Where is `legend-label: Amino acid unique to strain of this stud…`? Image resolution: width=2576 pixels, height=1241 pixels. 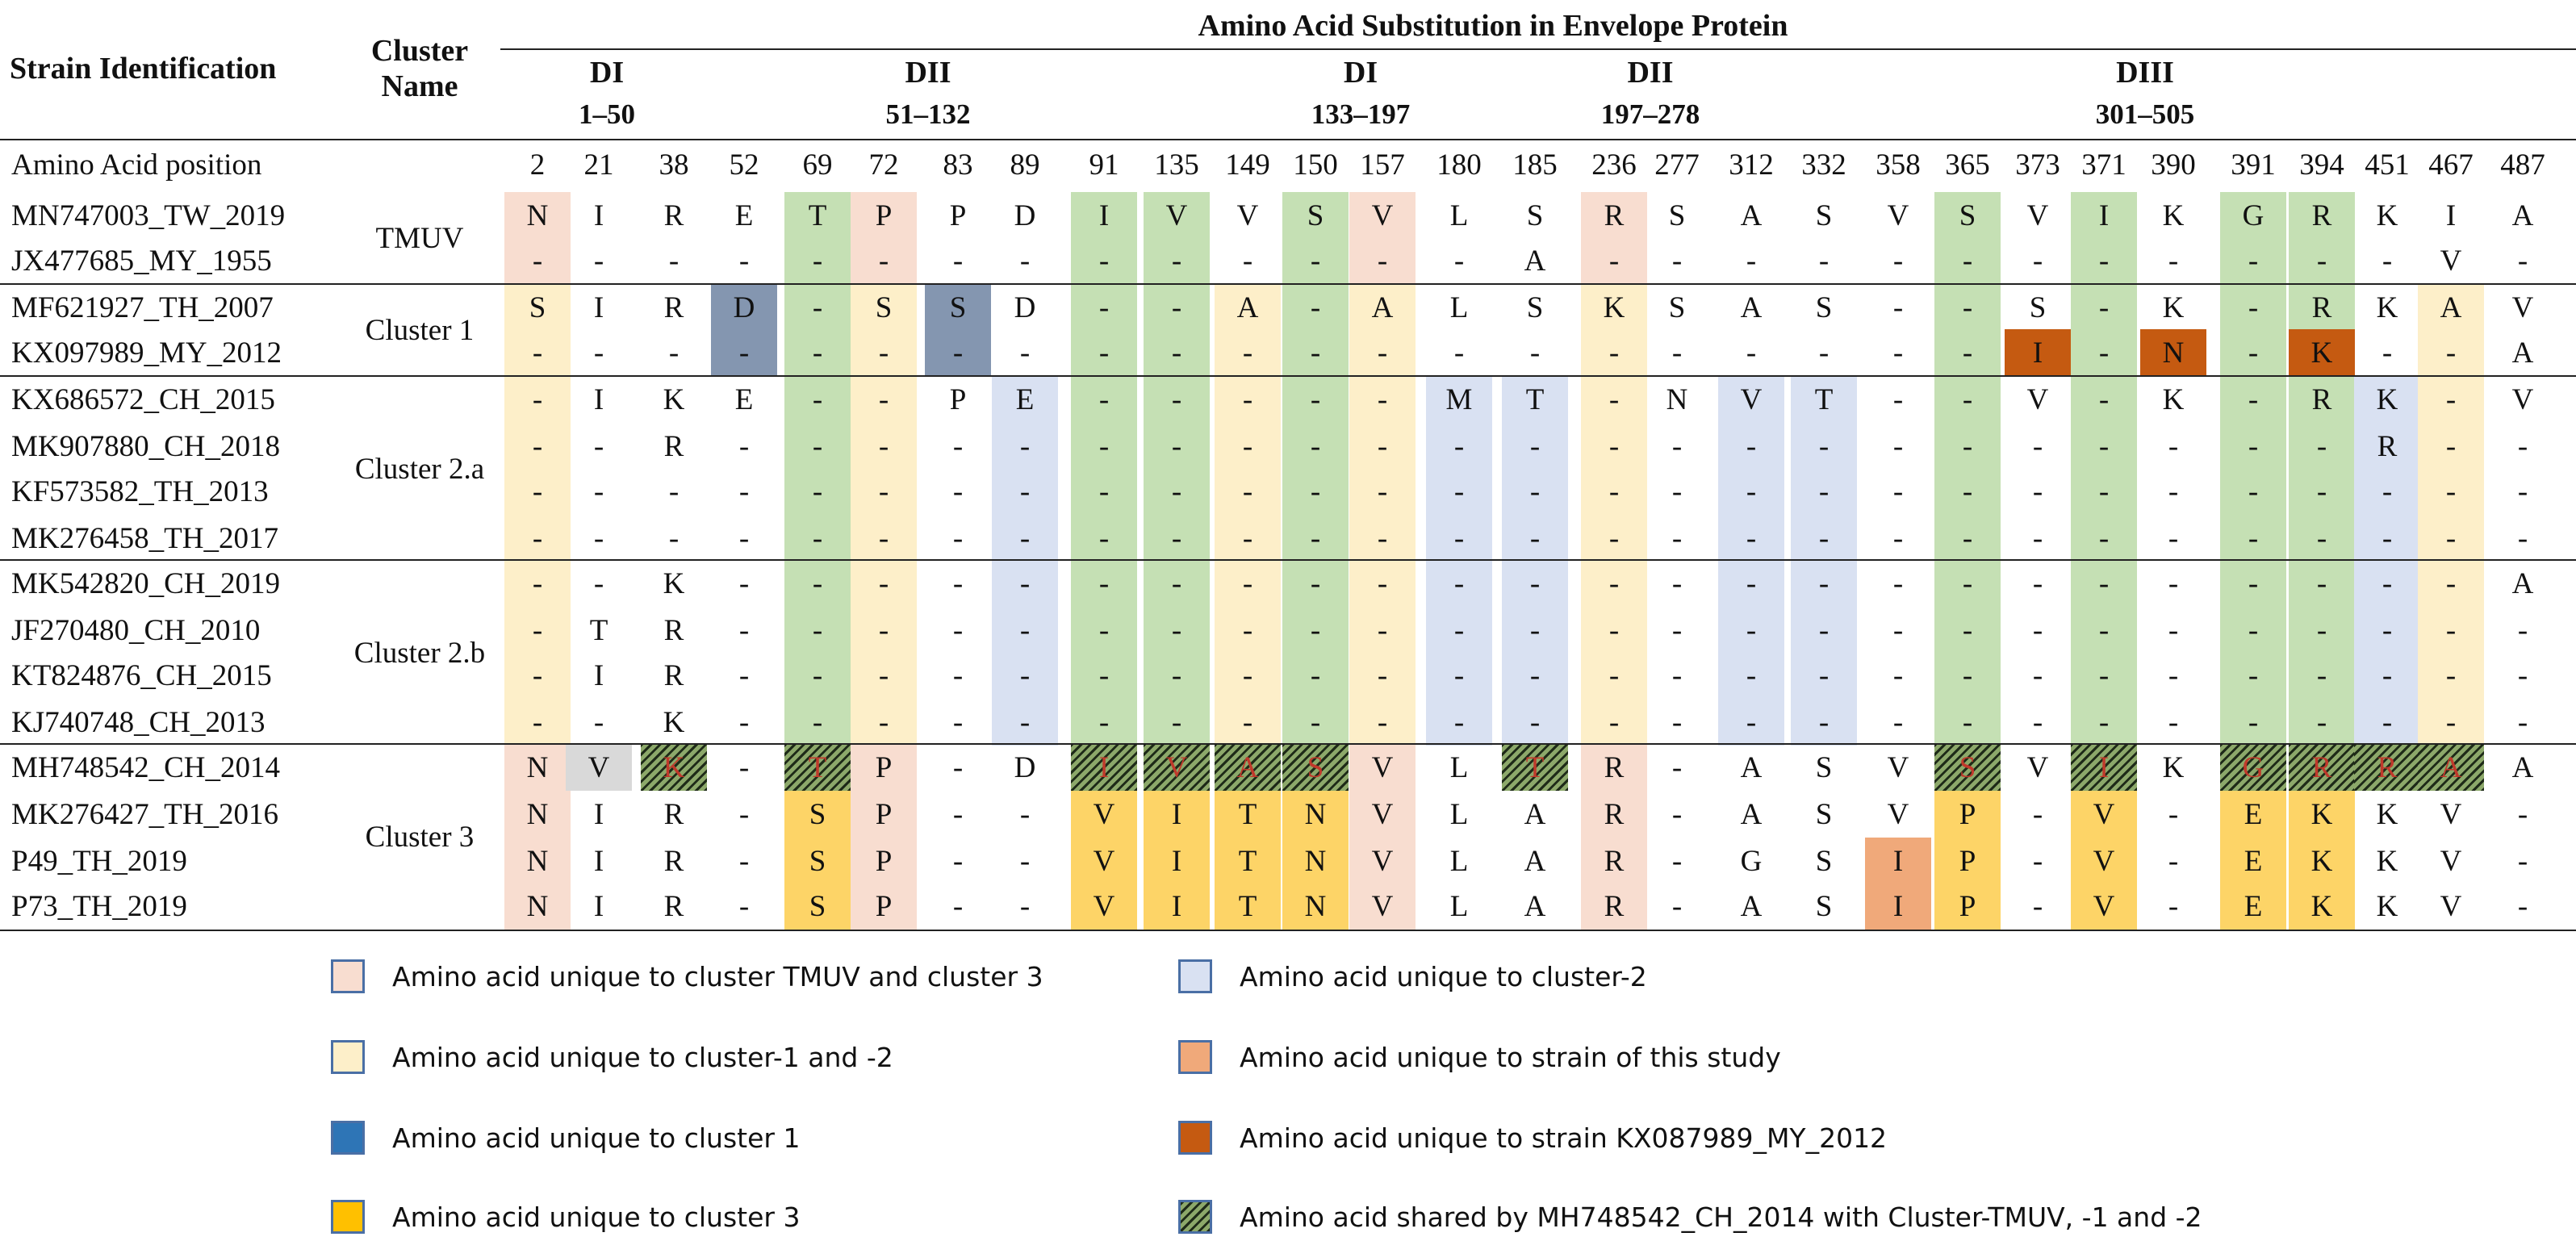 legend-label: Amino acid unique to strain of this stud… is located at coordinates (1510, 1057).